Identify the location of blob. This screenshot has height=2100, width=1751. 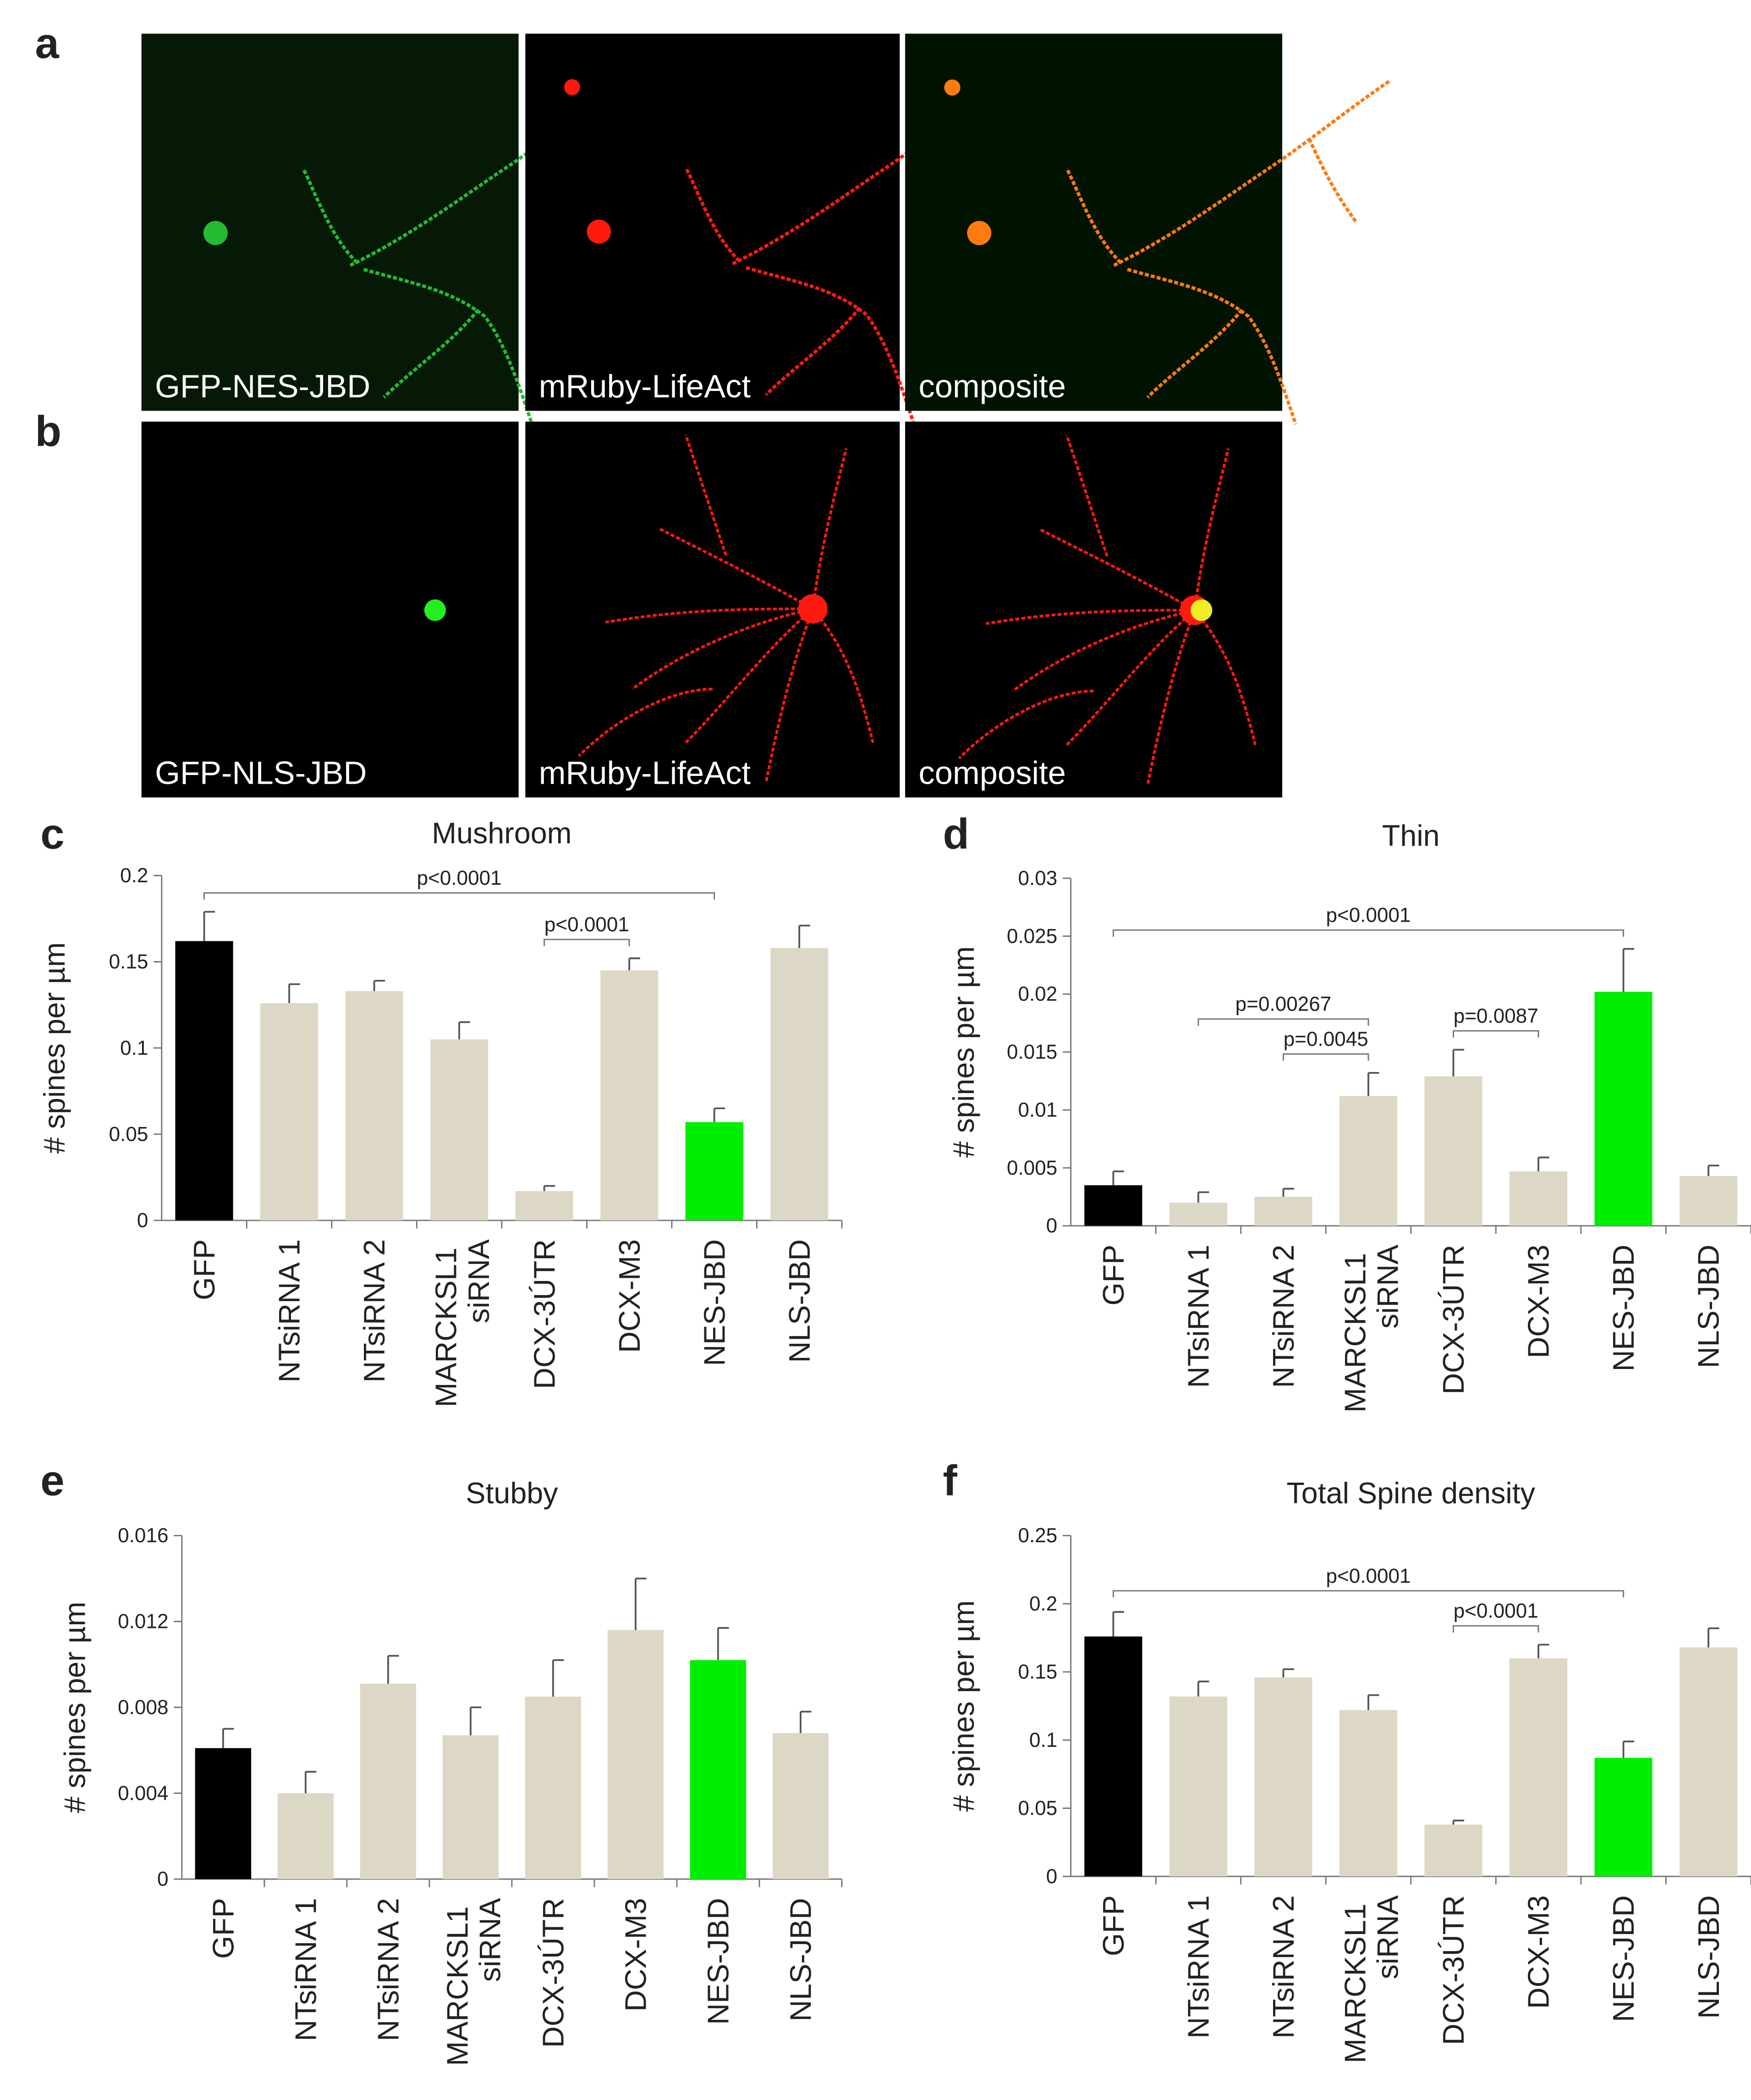
(953, 87).